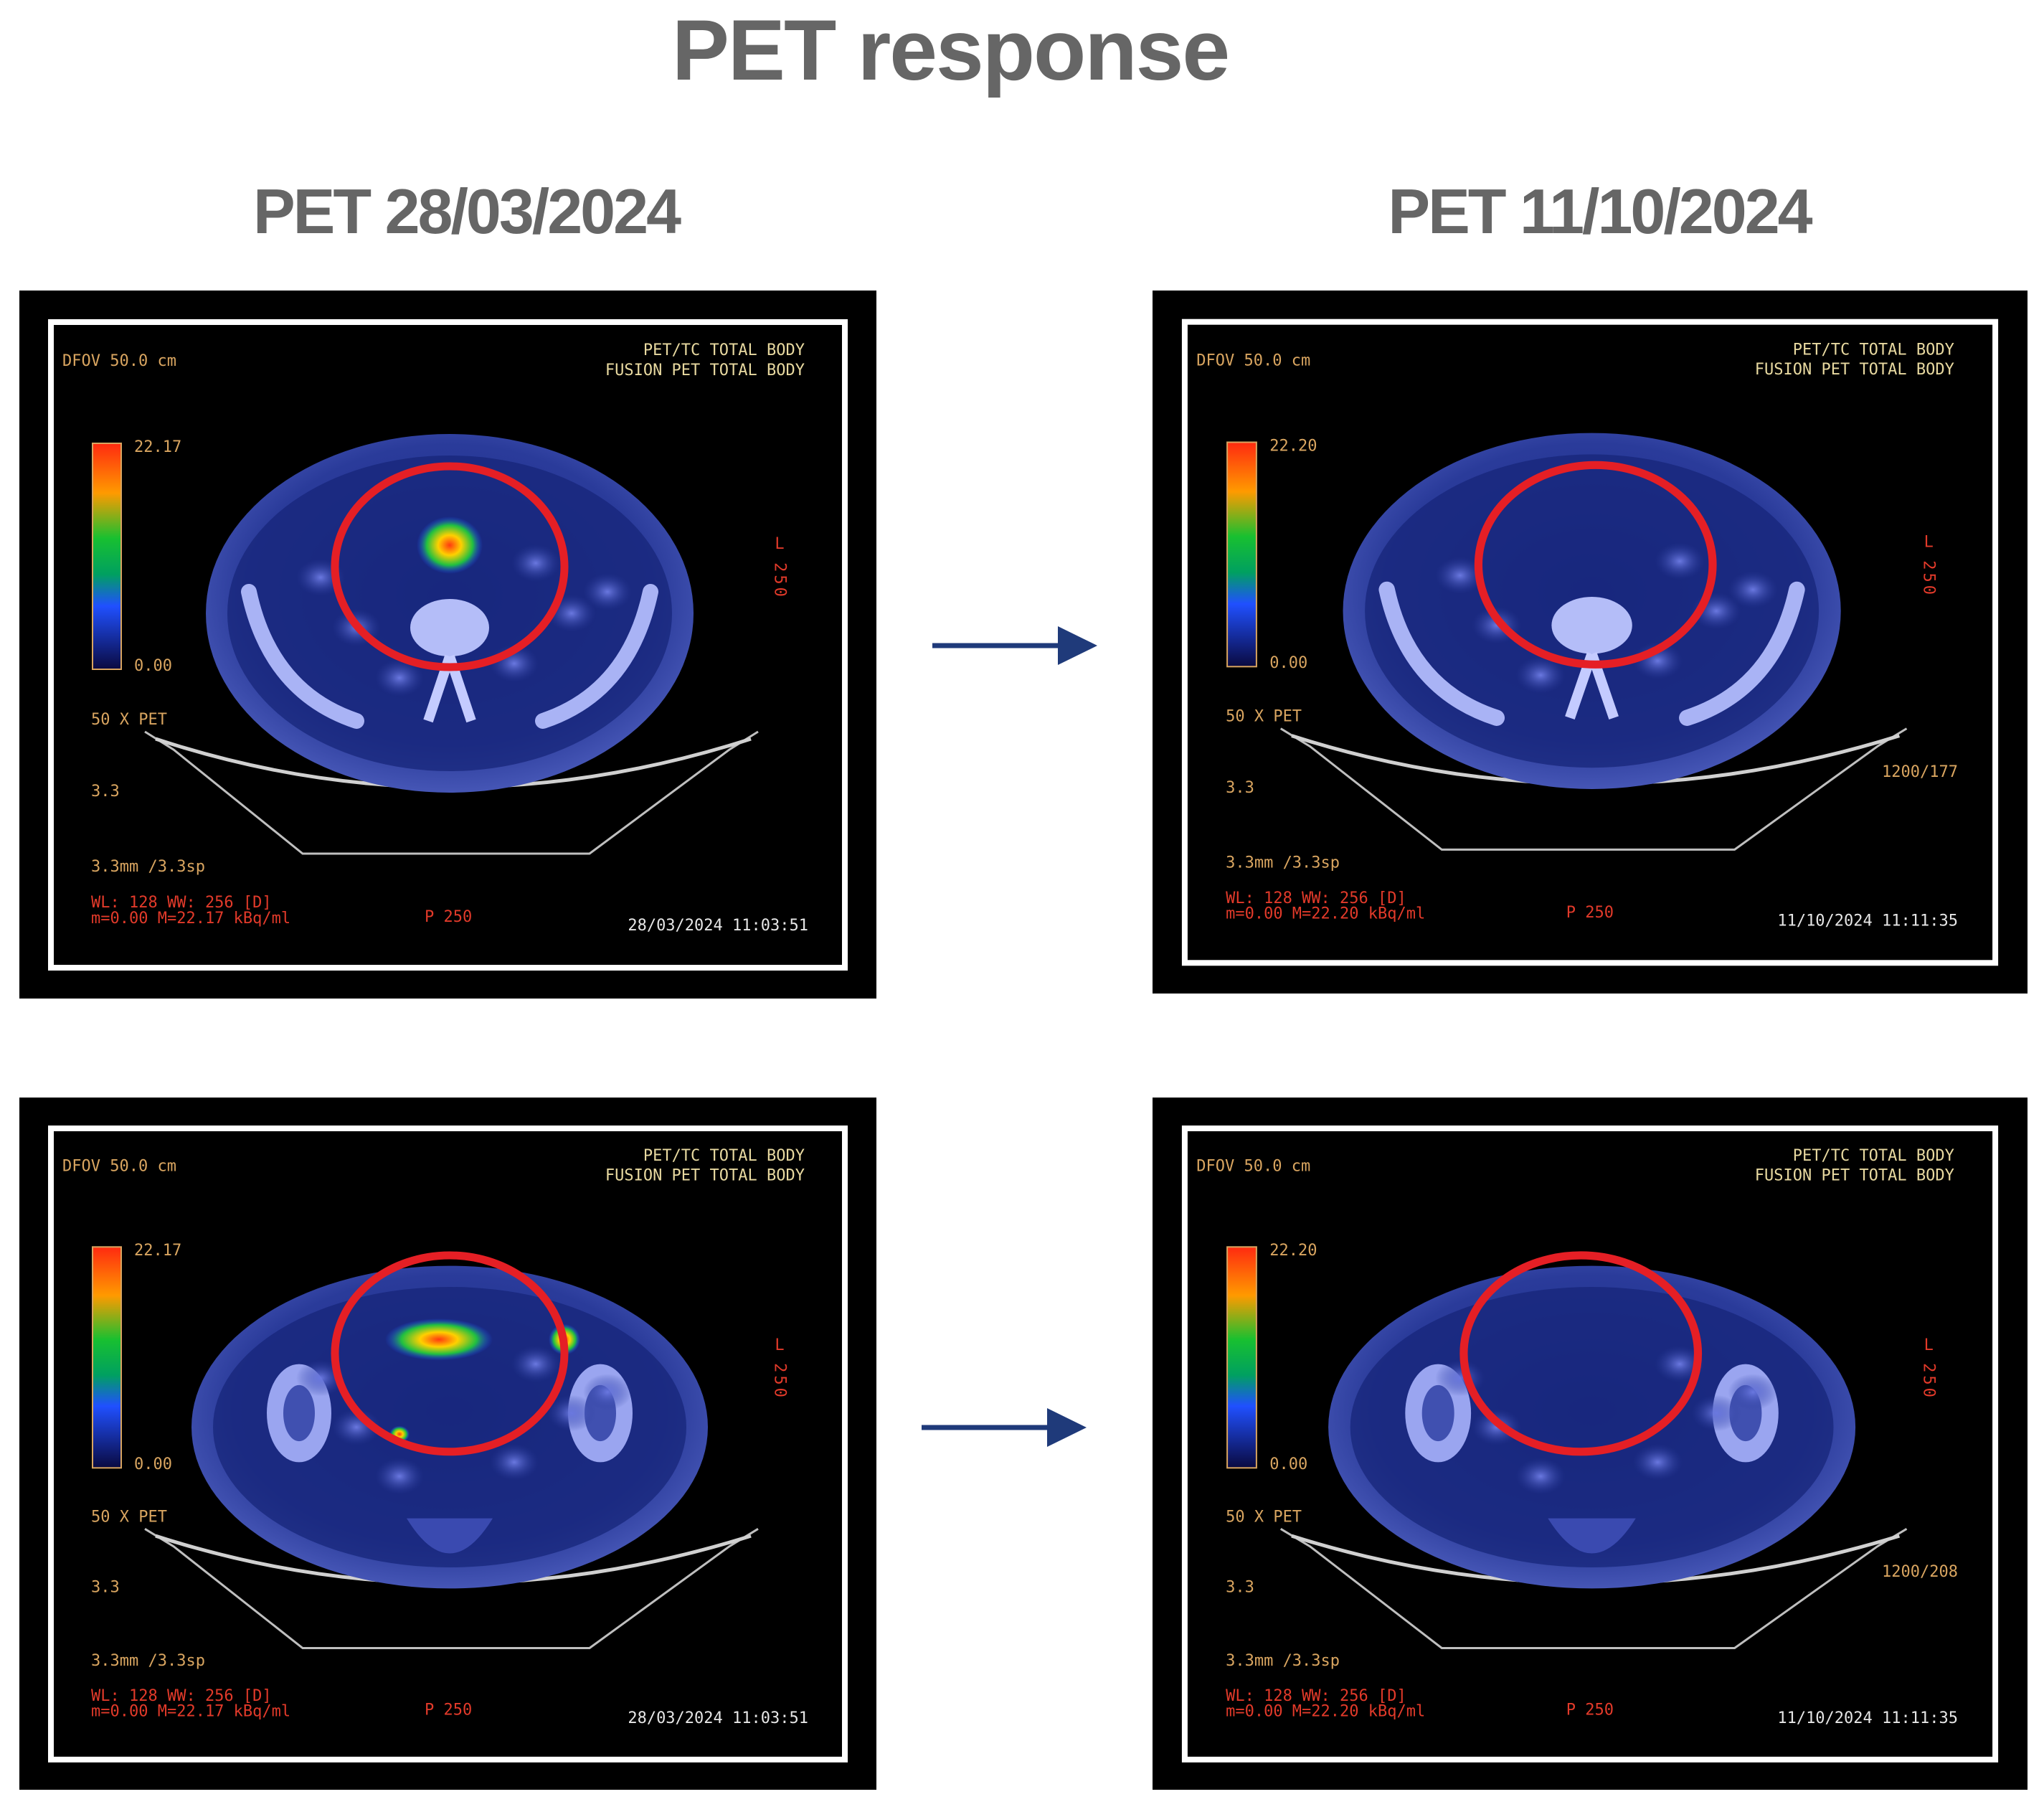  What do you see at coordinates (950, 50) in the screenshot?
I see `page-title: PET response` at bounding box center [950, 50].